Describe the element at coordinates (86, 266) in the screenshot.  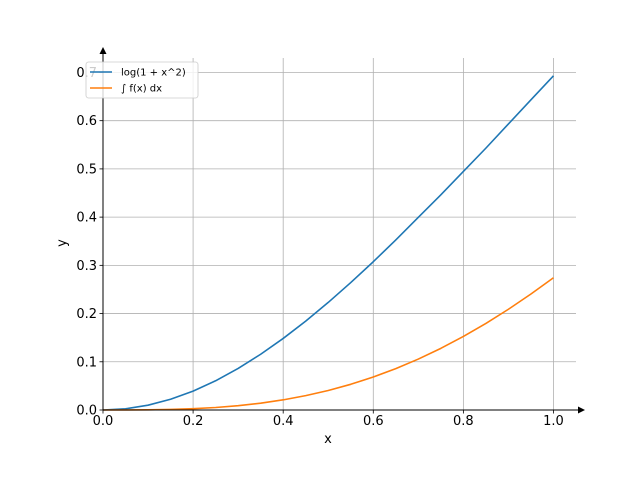
I see `y-tick-label: 0.3` at that location.